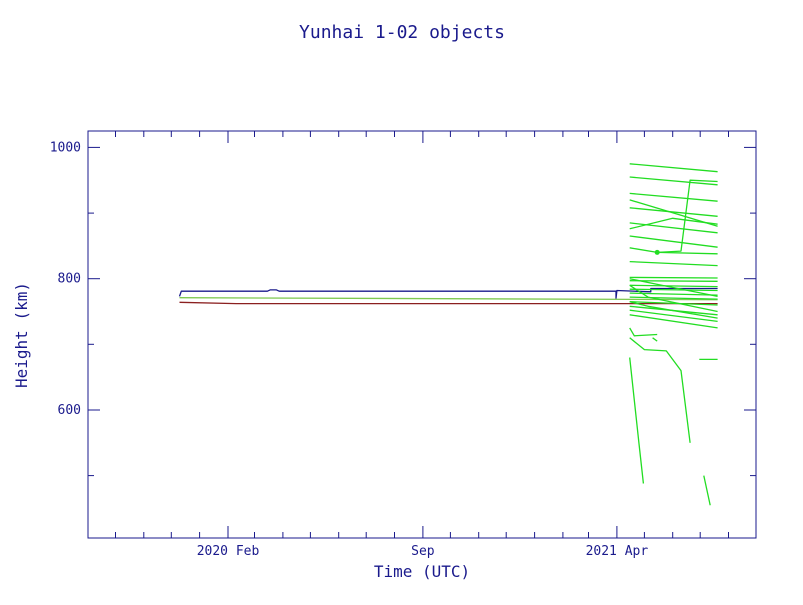  Describe the element at coordinates (423, 551) in the screenshot. I see `x-tick-label-1: Sep` at that location.